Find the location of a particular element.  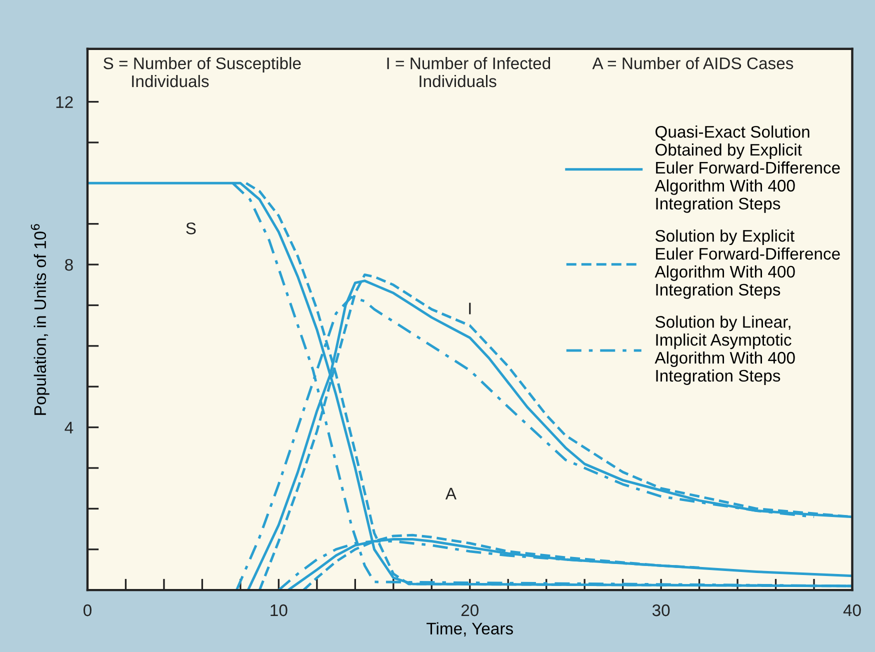

annotation: S = Number of Susceptible Individuals is located at coordinates (202, 72).